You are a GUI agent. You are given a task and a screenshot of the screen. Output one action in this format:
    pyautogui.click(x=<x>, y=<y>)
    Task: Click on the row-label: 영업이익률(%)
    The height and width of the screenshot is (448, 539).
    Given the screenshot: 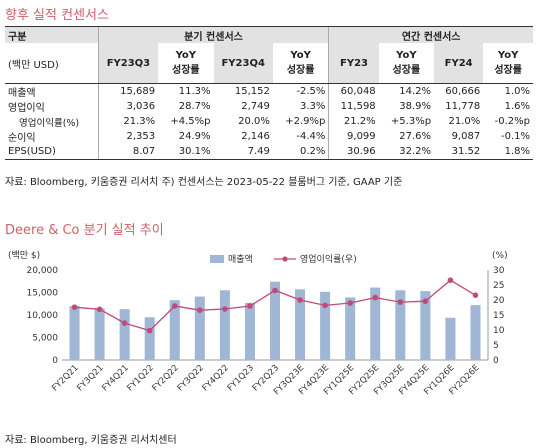 What is the action you would take?
    pyautogui.click(x=49, y=123)
    